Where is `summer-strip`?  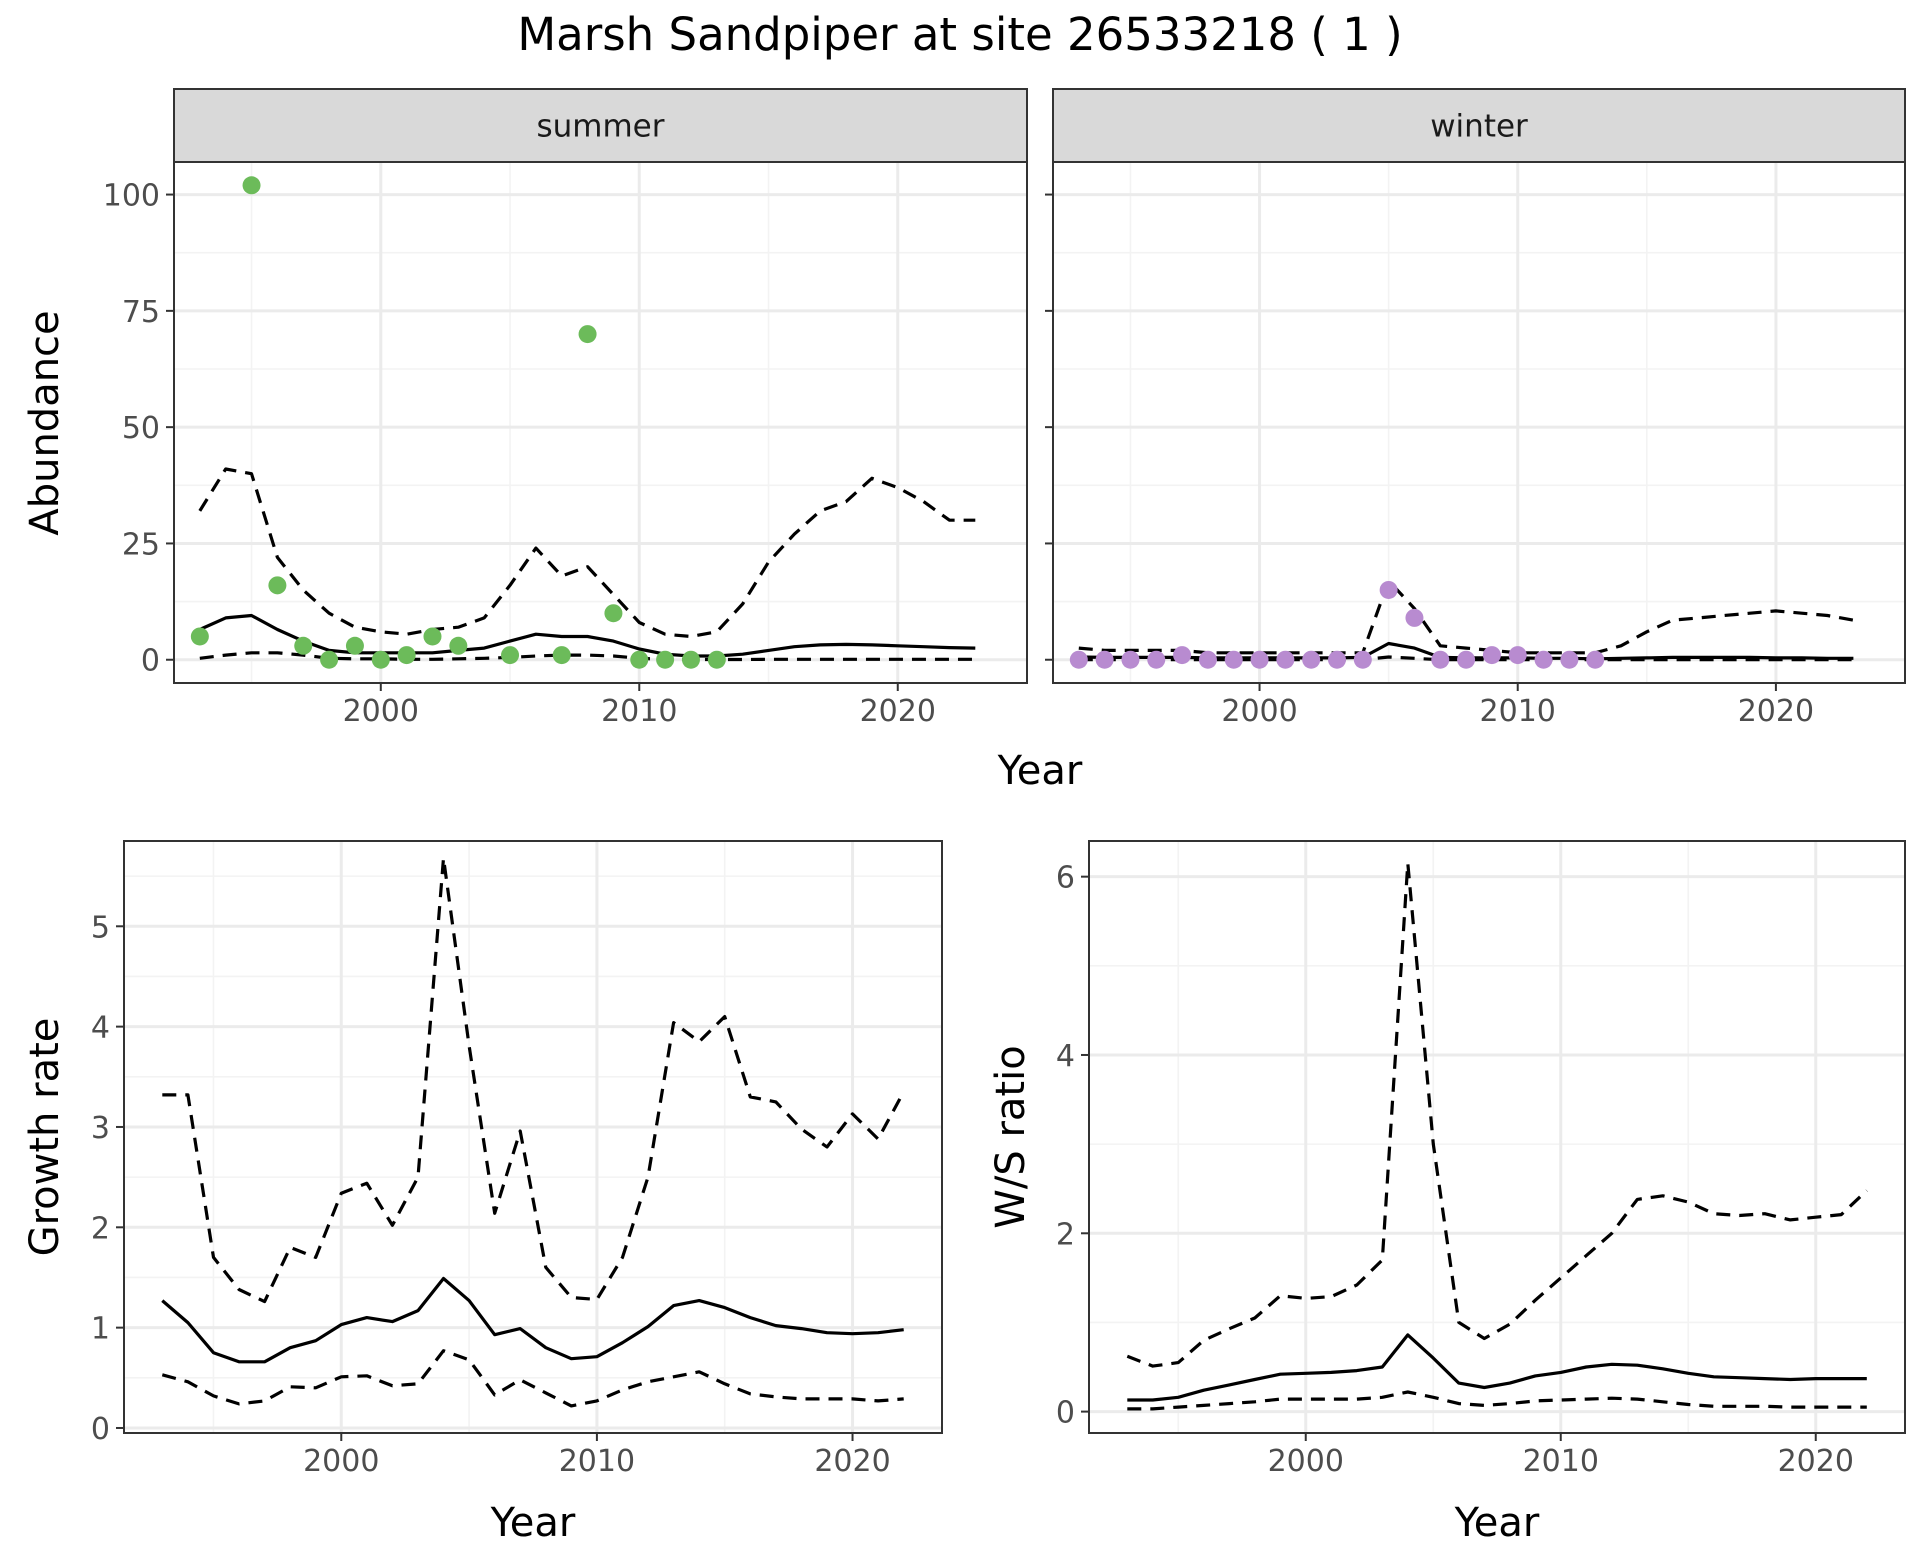 summer-strip is located at coordinates (600, 125).